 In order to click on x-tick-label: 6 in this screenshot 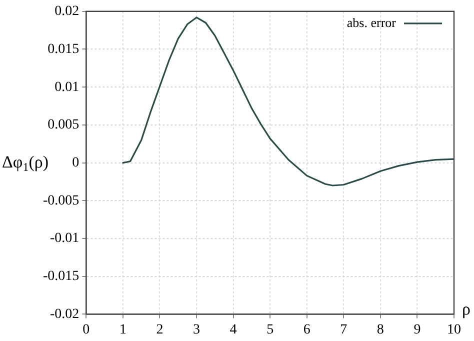, I will do `click(306, 330)`.